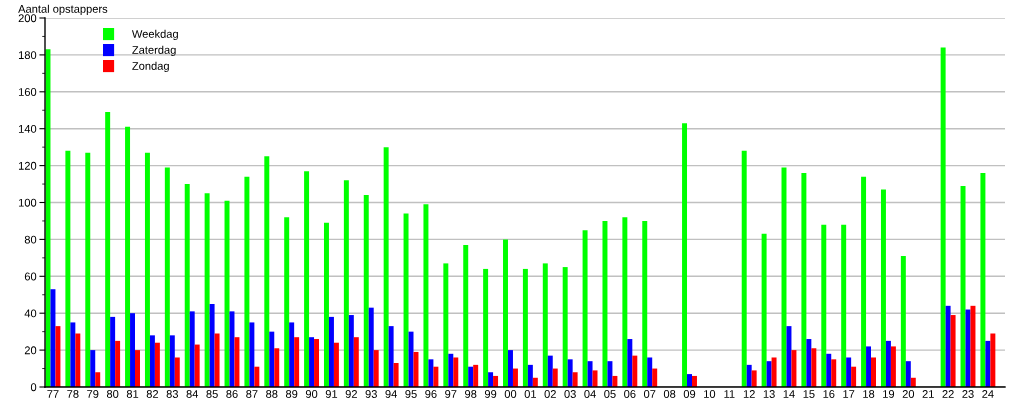  Describe the element at coordinates (351, 394) in the screenshot. I see `x-tick-label: 92` at that location.